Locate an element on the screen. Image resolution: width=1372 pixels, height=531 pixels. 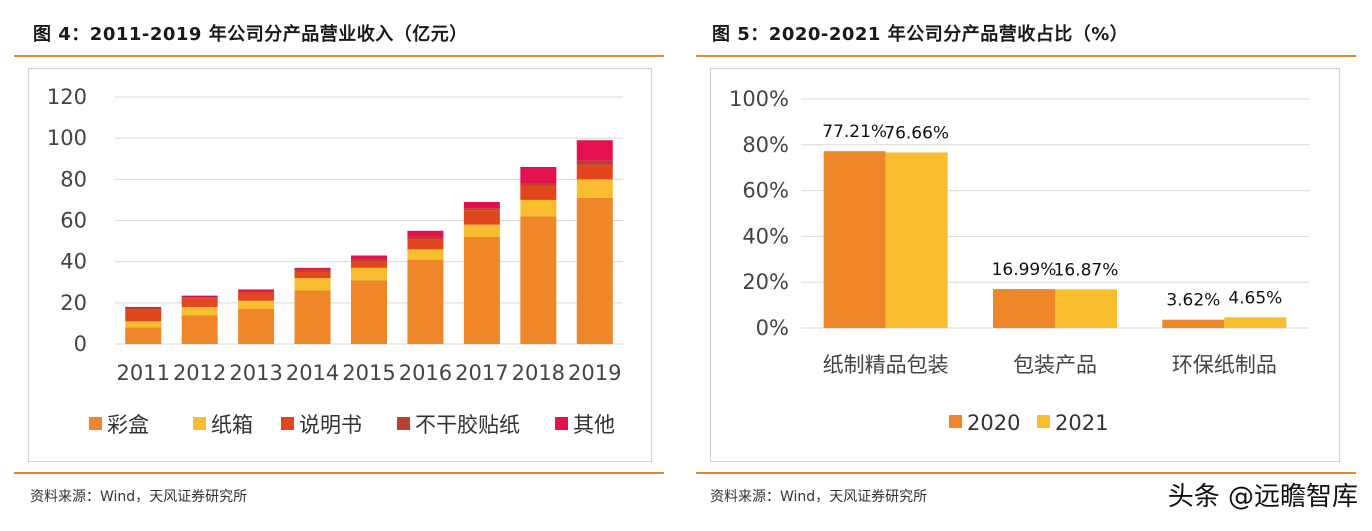
legend-label: 纸箱 is located at coordinates (232, 425).